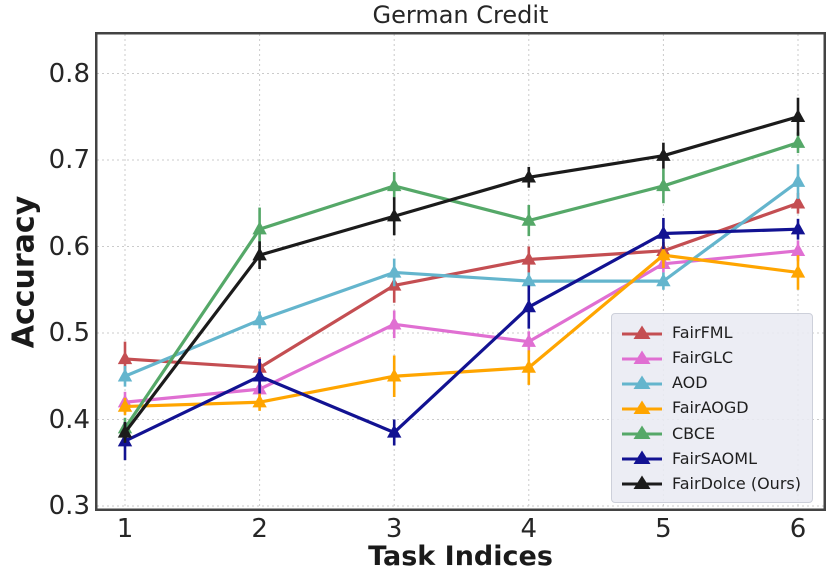 Image resolution: width=831 pixels, height=582 pixels. What do you see at coordinates (460, 15) in the screenshot?
I see `chart-title: German Credit` at bounding box center [460, 15].